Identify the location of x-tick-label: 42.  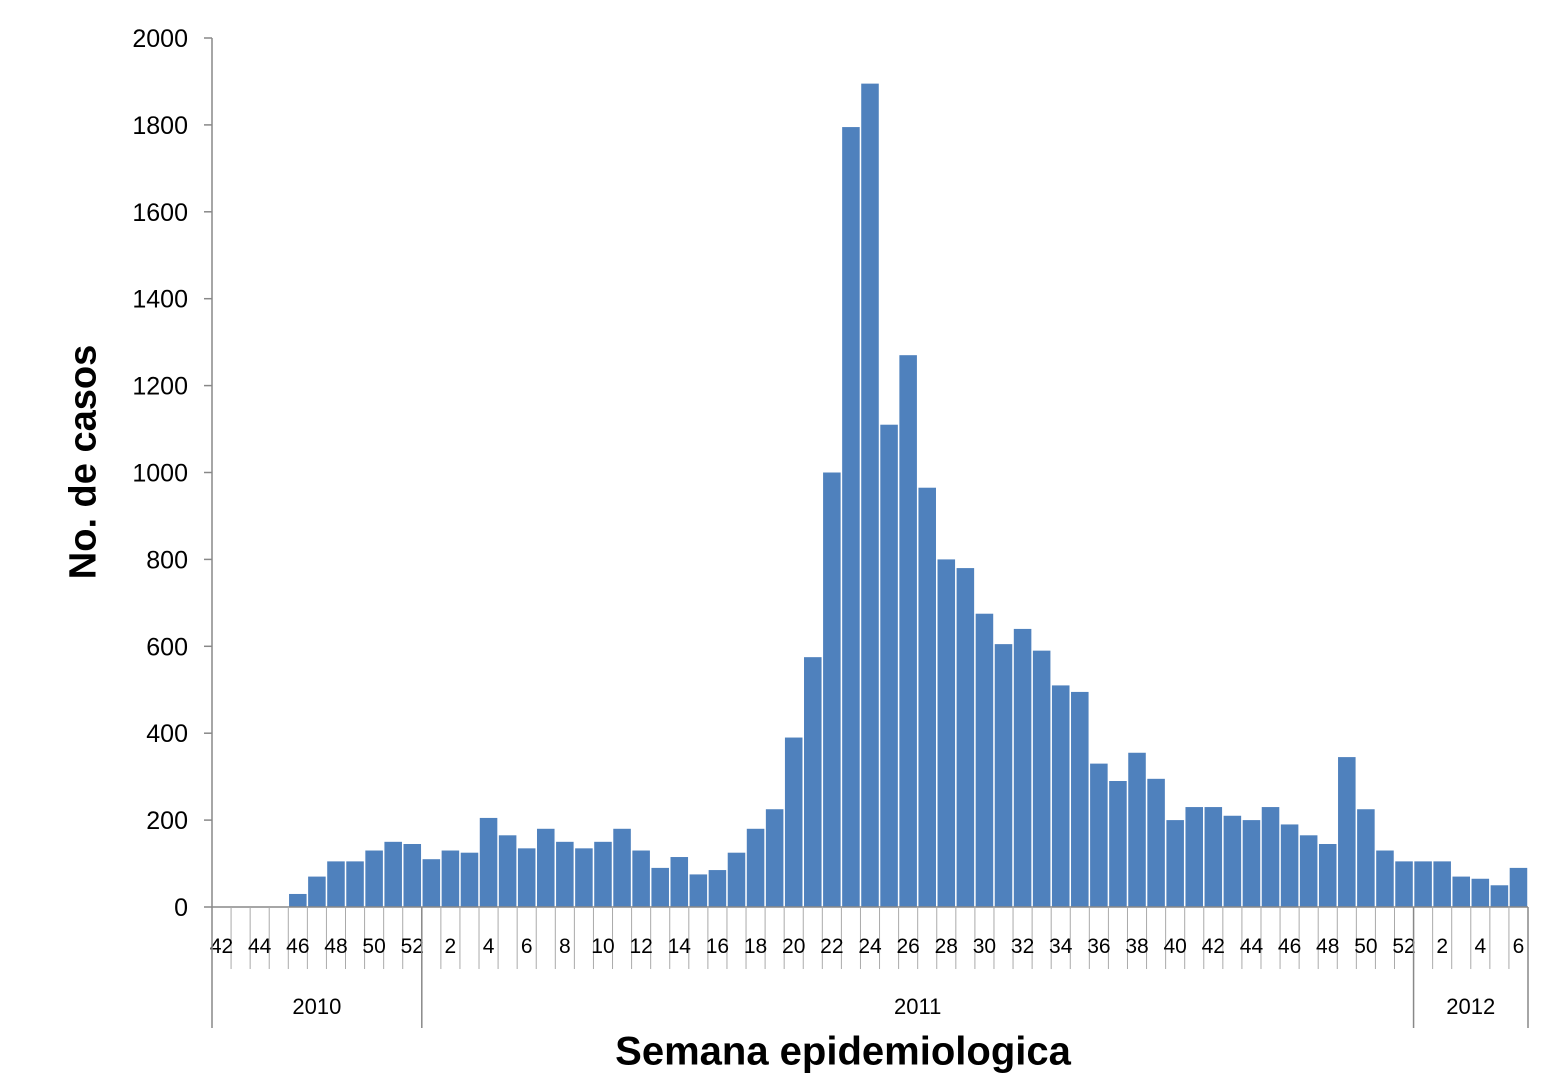
(1213, 946).